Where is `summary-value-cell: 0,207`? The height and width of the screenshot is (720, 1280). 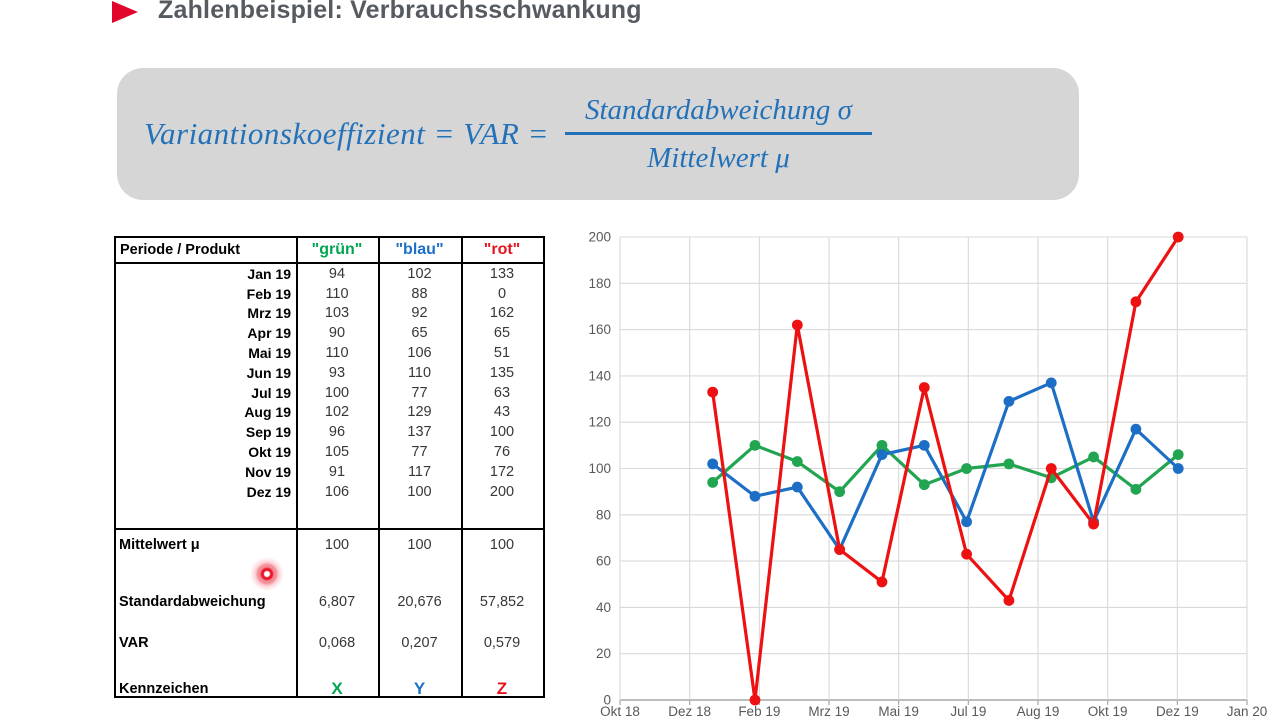 summary-value-cell: 0,207 is located at coordinates (419, 643).